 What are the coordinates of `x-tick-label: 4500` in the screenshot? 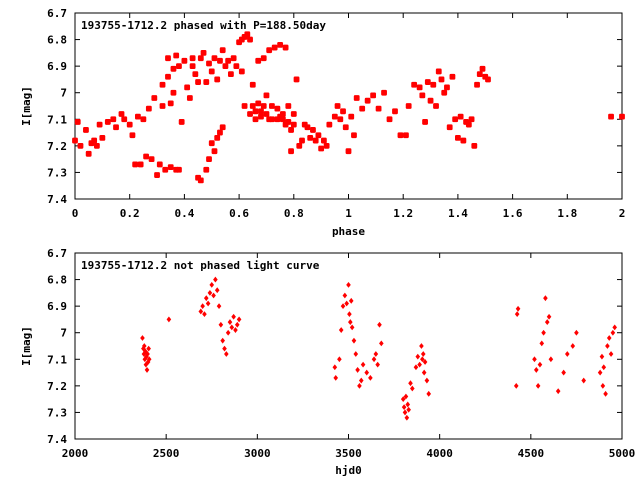 It's located at (531, 453).